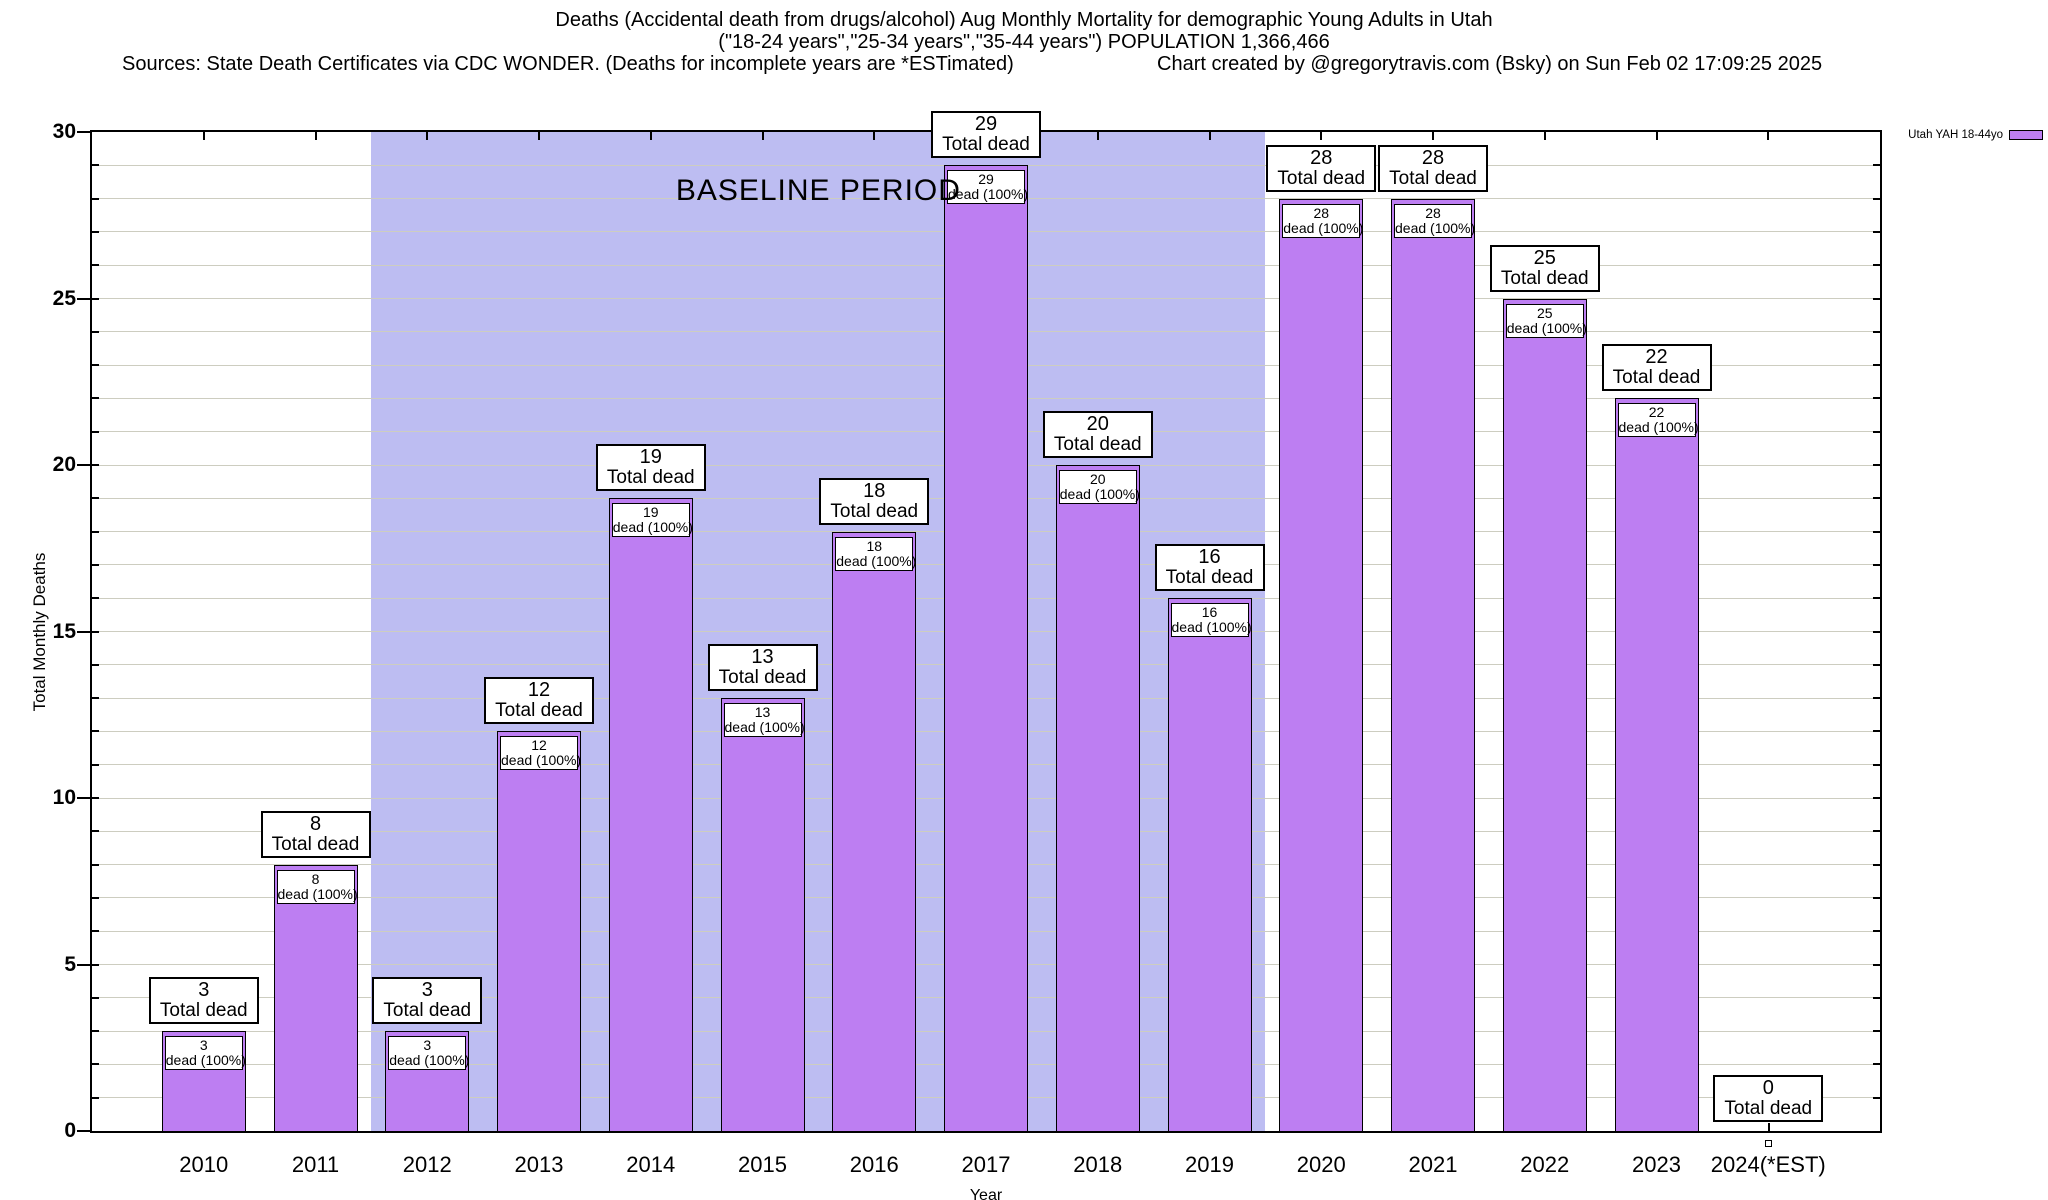  I want to click on bar-inner-value: 19, so click(650, 512).